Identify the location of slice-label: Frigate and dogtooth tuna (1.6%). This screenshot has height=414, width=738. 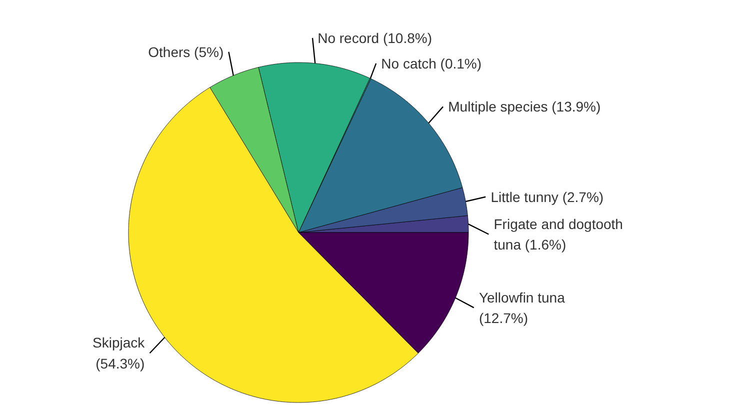
(558, 234).